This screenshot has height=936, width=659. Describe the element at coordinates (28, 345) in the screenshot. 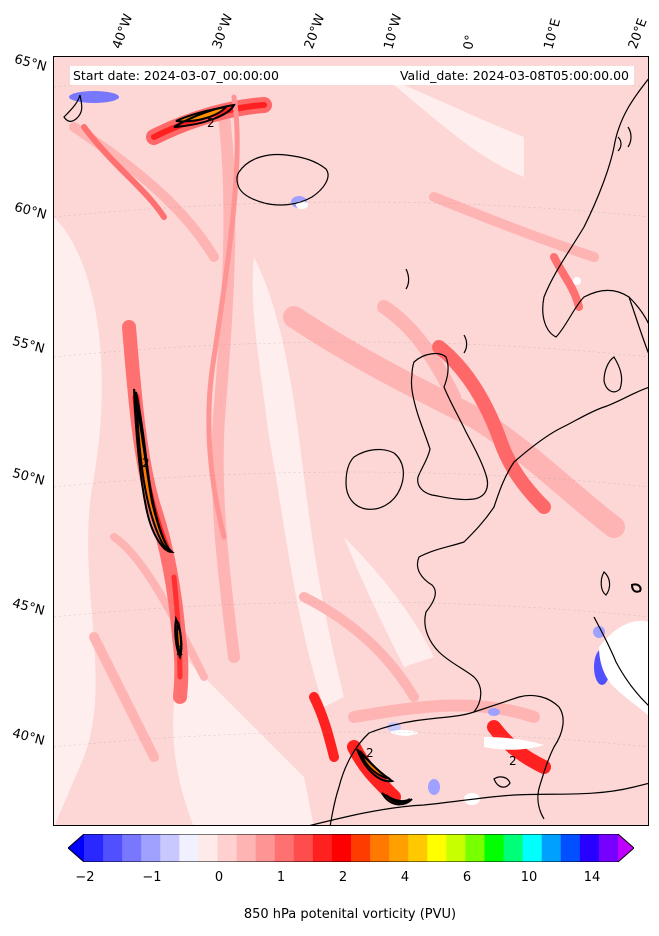

I see `lat-label-55n: 55°N` at that location.